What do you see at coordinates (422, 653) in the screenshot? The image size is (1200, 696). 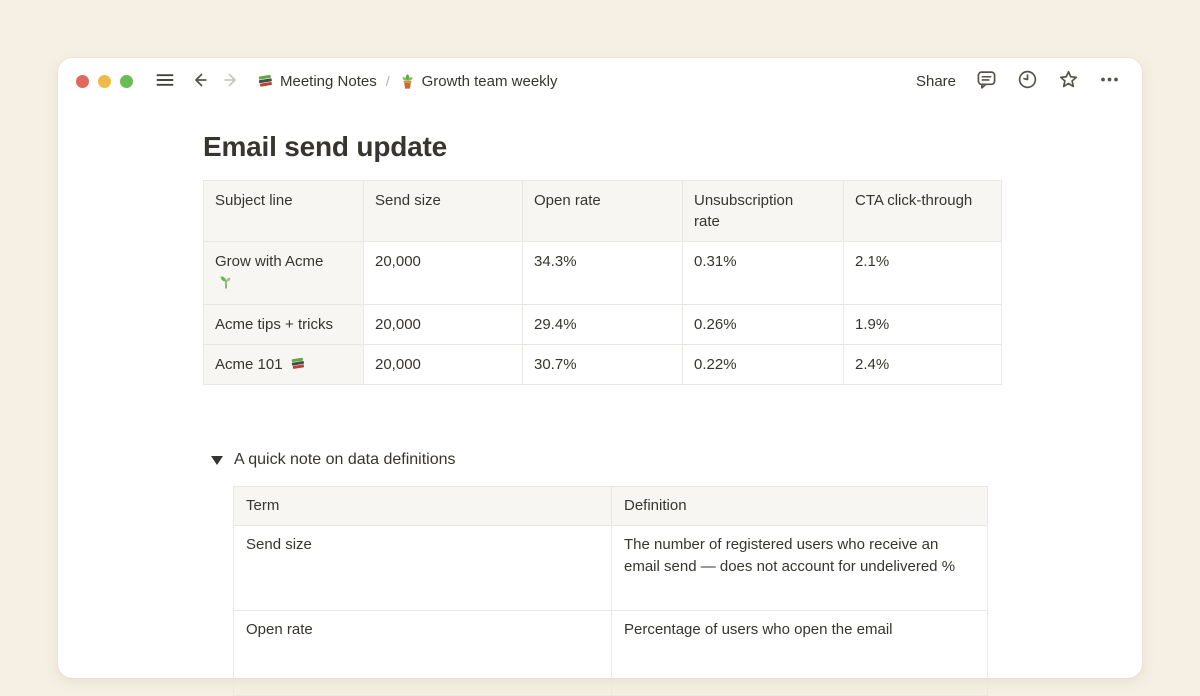 I see `cell-term: Open rate` at bounding box center [422, 653].